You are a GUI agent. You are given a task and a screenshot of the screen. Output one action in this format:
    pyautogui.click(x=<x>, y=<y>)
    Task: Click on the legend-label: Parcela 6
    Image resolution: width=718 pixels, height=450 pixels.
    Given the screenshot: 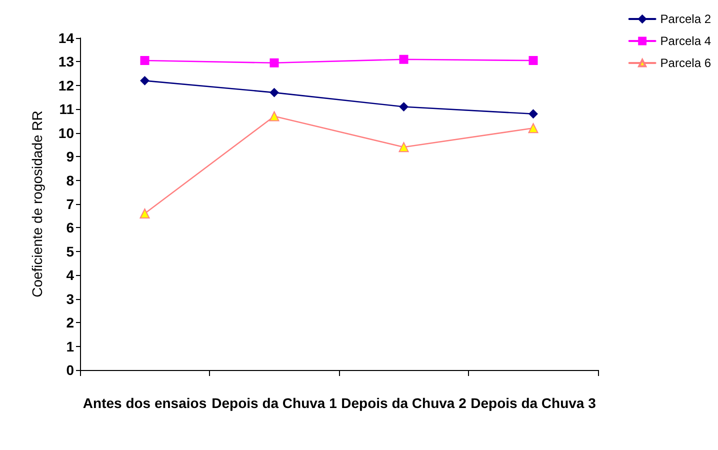 What is the action you would take?
    pyautogui.click(x=686, y=63)
    